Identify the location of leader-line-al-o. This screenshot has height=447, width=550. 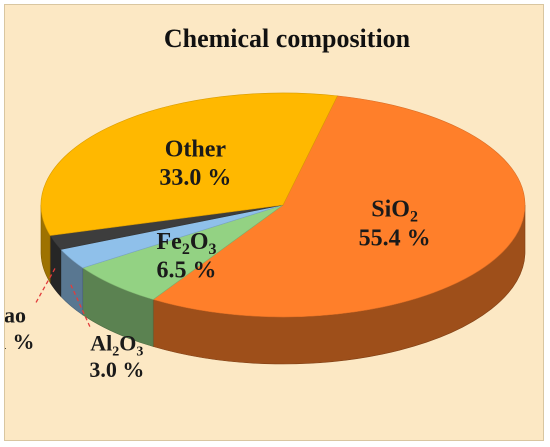
(81, 307).